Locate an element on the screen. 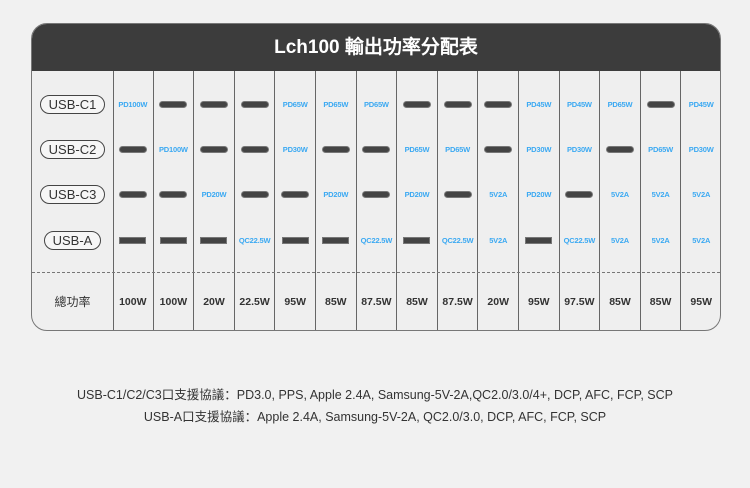 The height and width of the screenshot is (488, 750). port-label-pill: USB-C2 is located at coordinates (72, 149).